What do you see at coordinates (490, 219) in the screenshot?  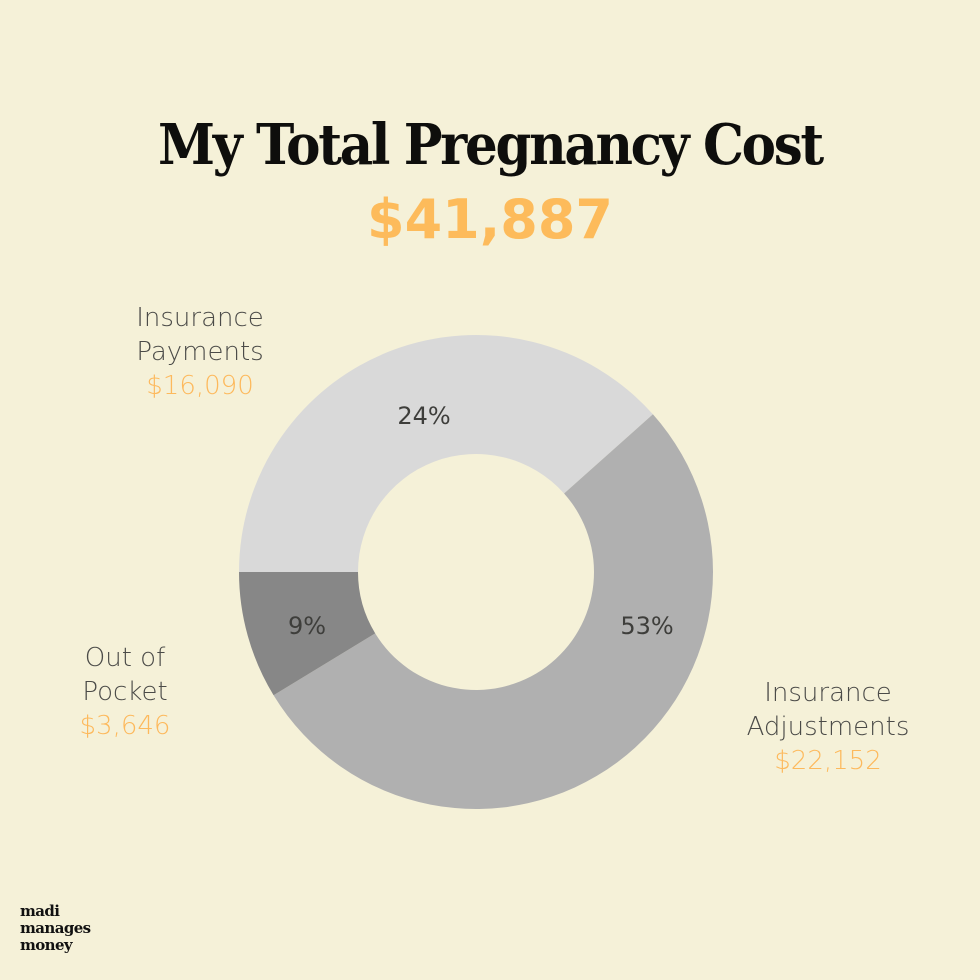 I see `total-cost: $41,887` at bounding box center [490, 219].